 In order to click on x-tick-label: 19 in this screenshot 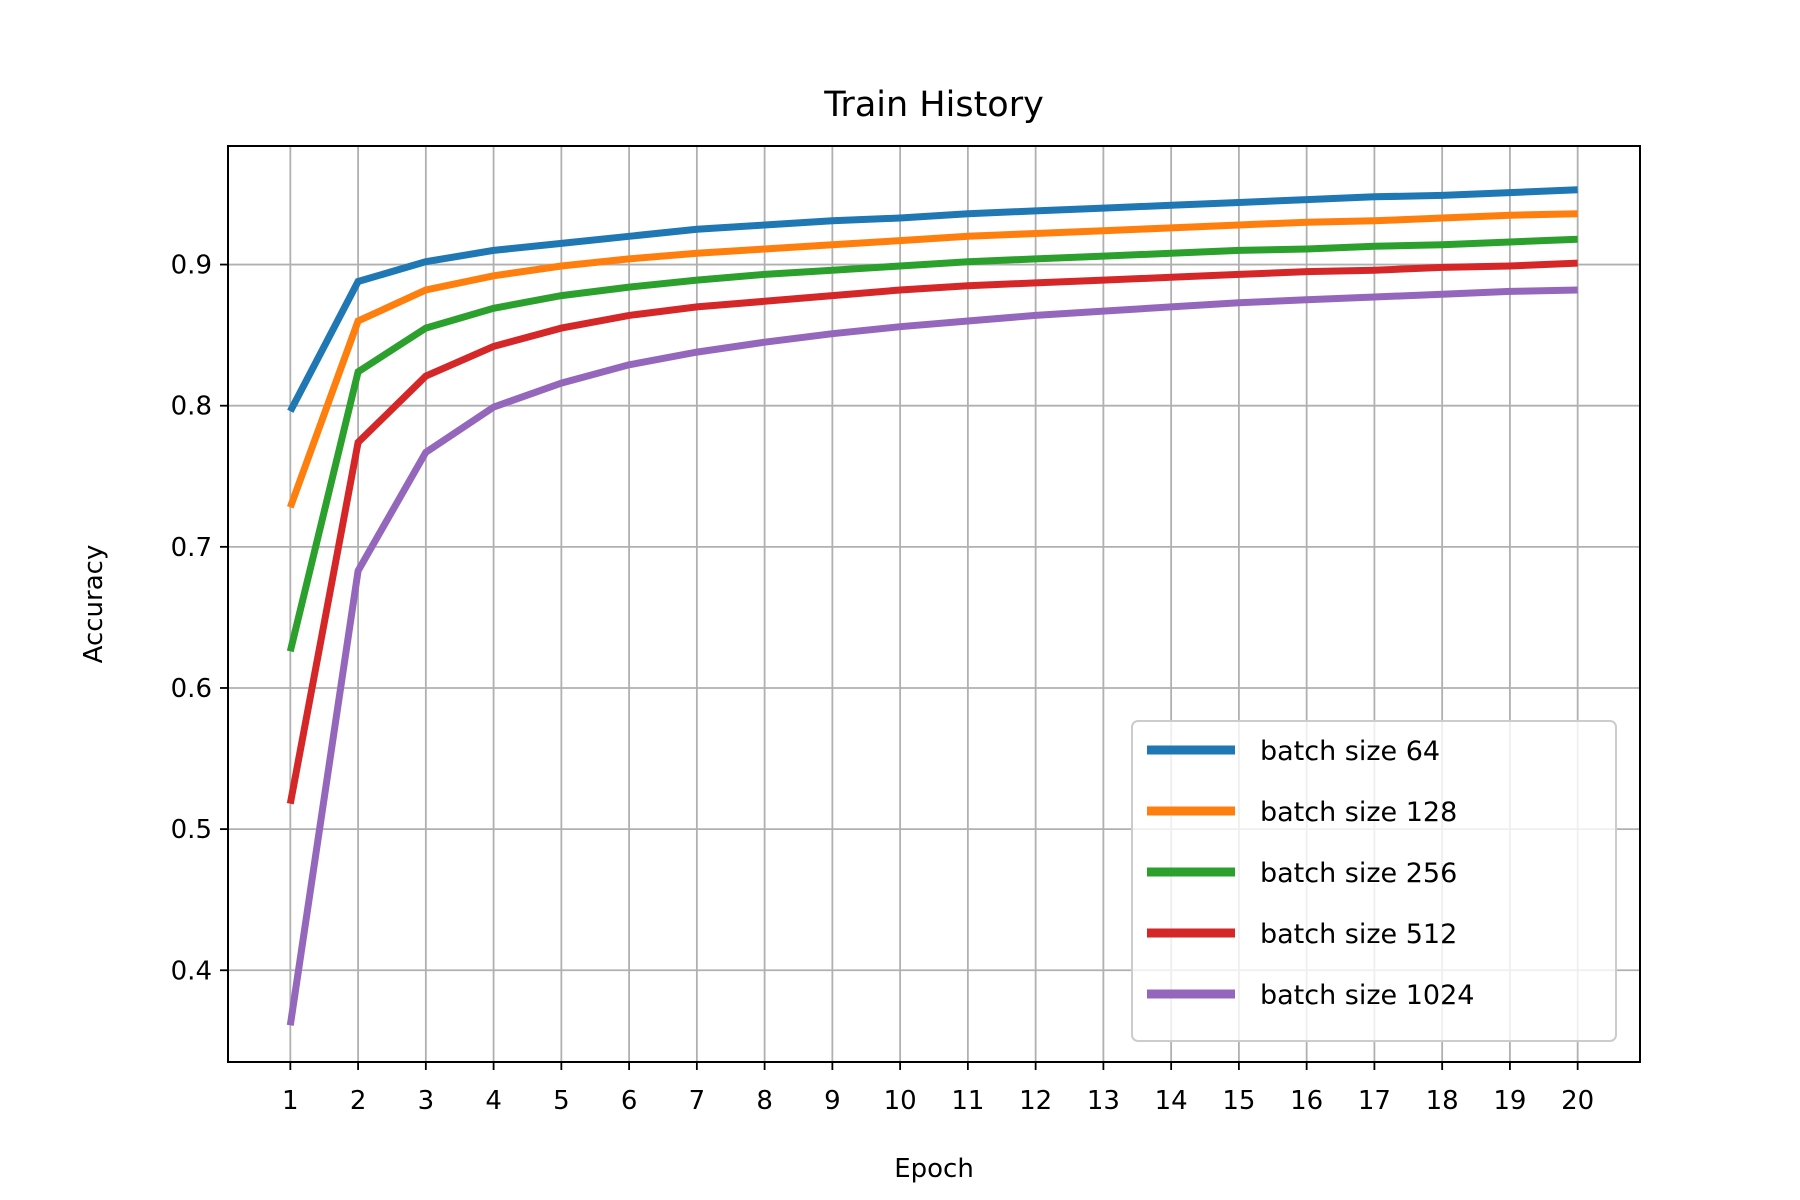, I will do `click(1509, 1101)`.